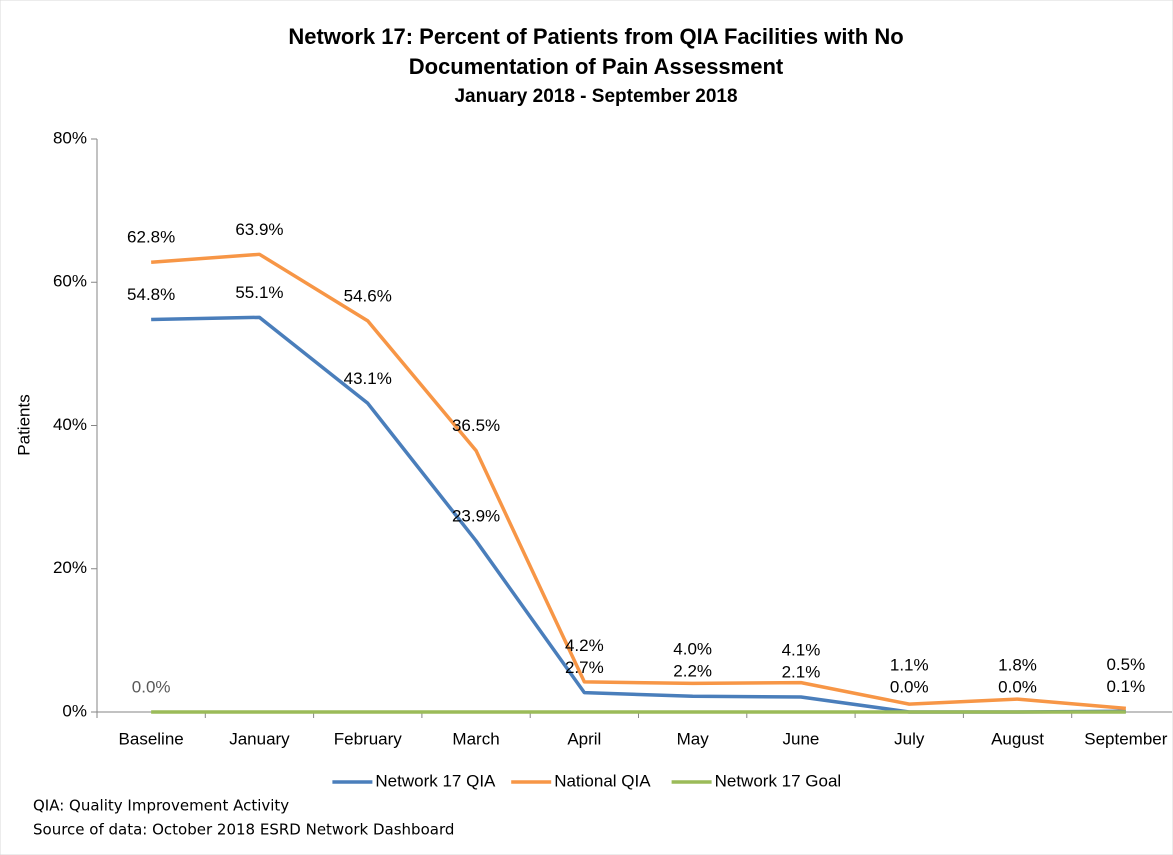 The width and height of the screenshot is (1173, 855). Describe the element at coordinates (70, 567) in the screenshot. I see `y-tick-label: 20%` at that location.